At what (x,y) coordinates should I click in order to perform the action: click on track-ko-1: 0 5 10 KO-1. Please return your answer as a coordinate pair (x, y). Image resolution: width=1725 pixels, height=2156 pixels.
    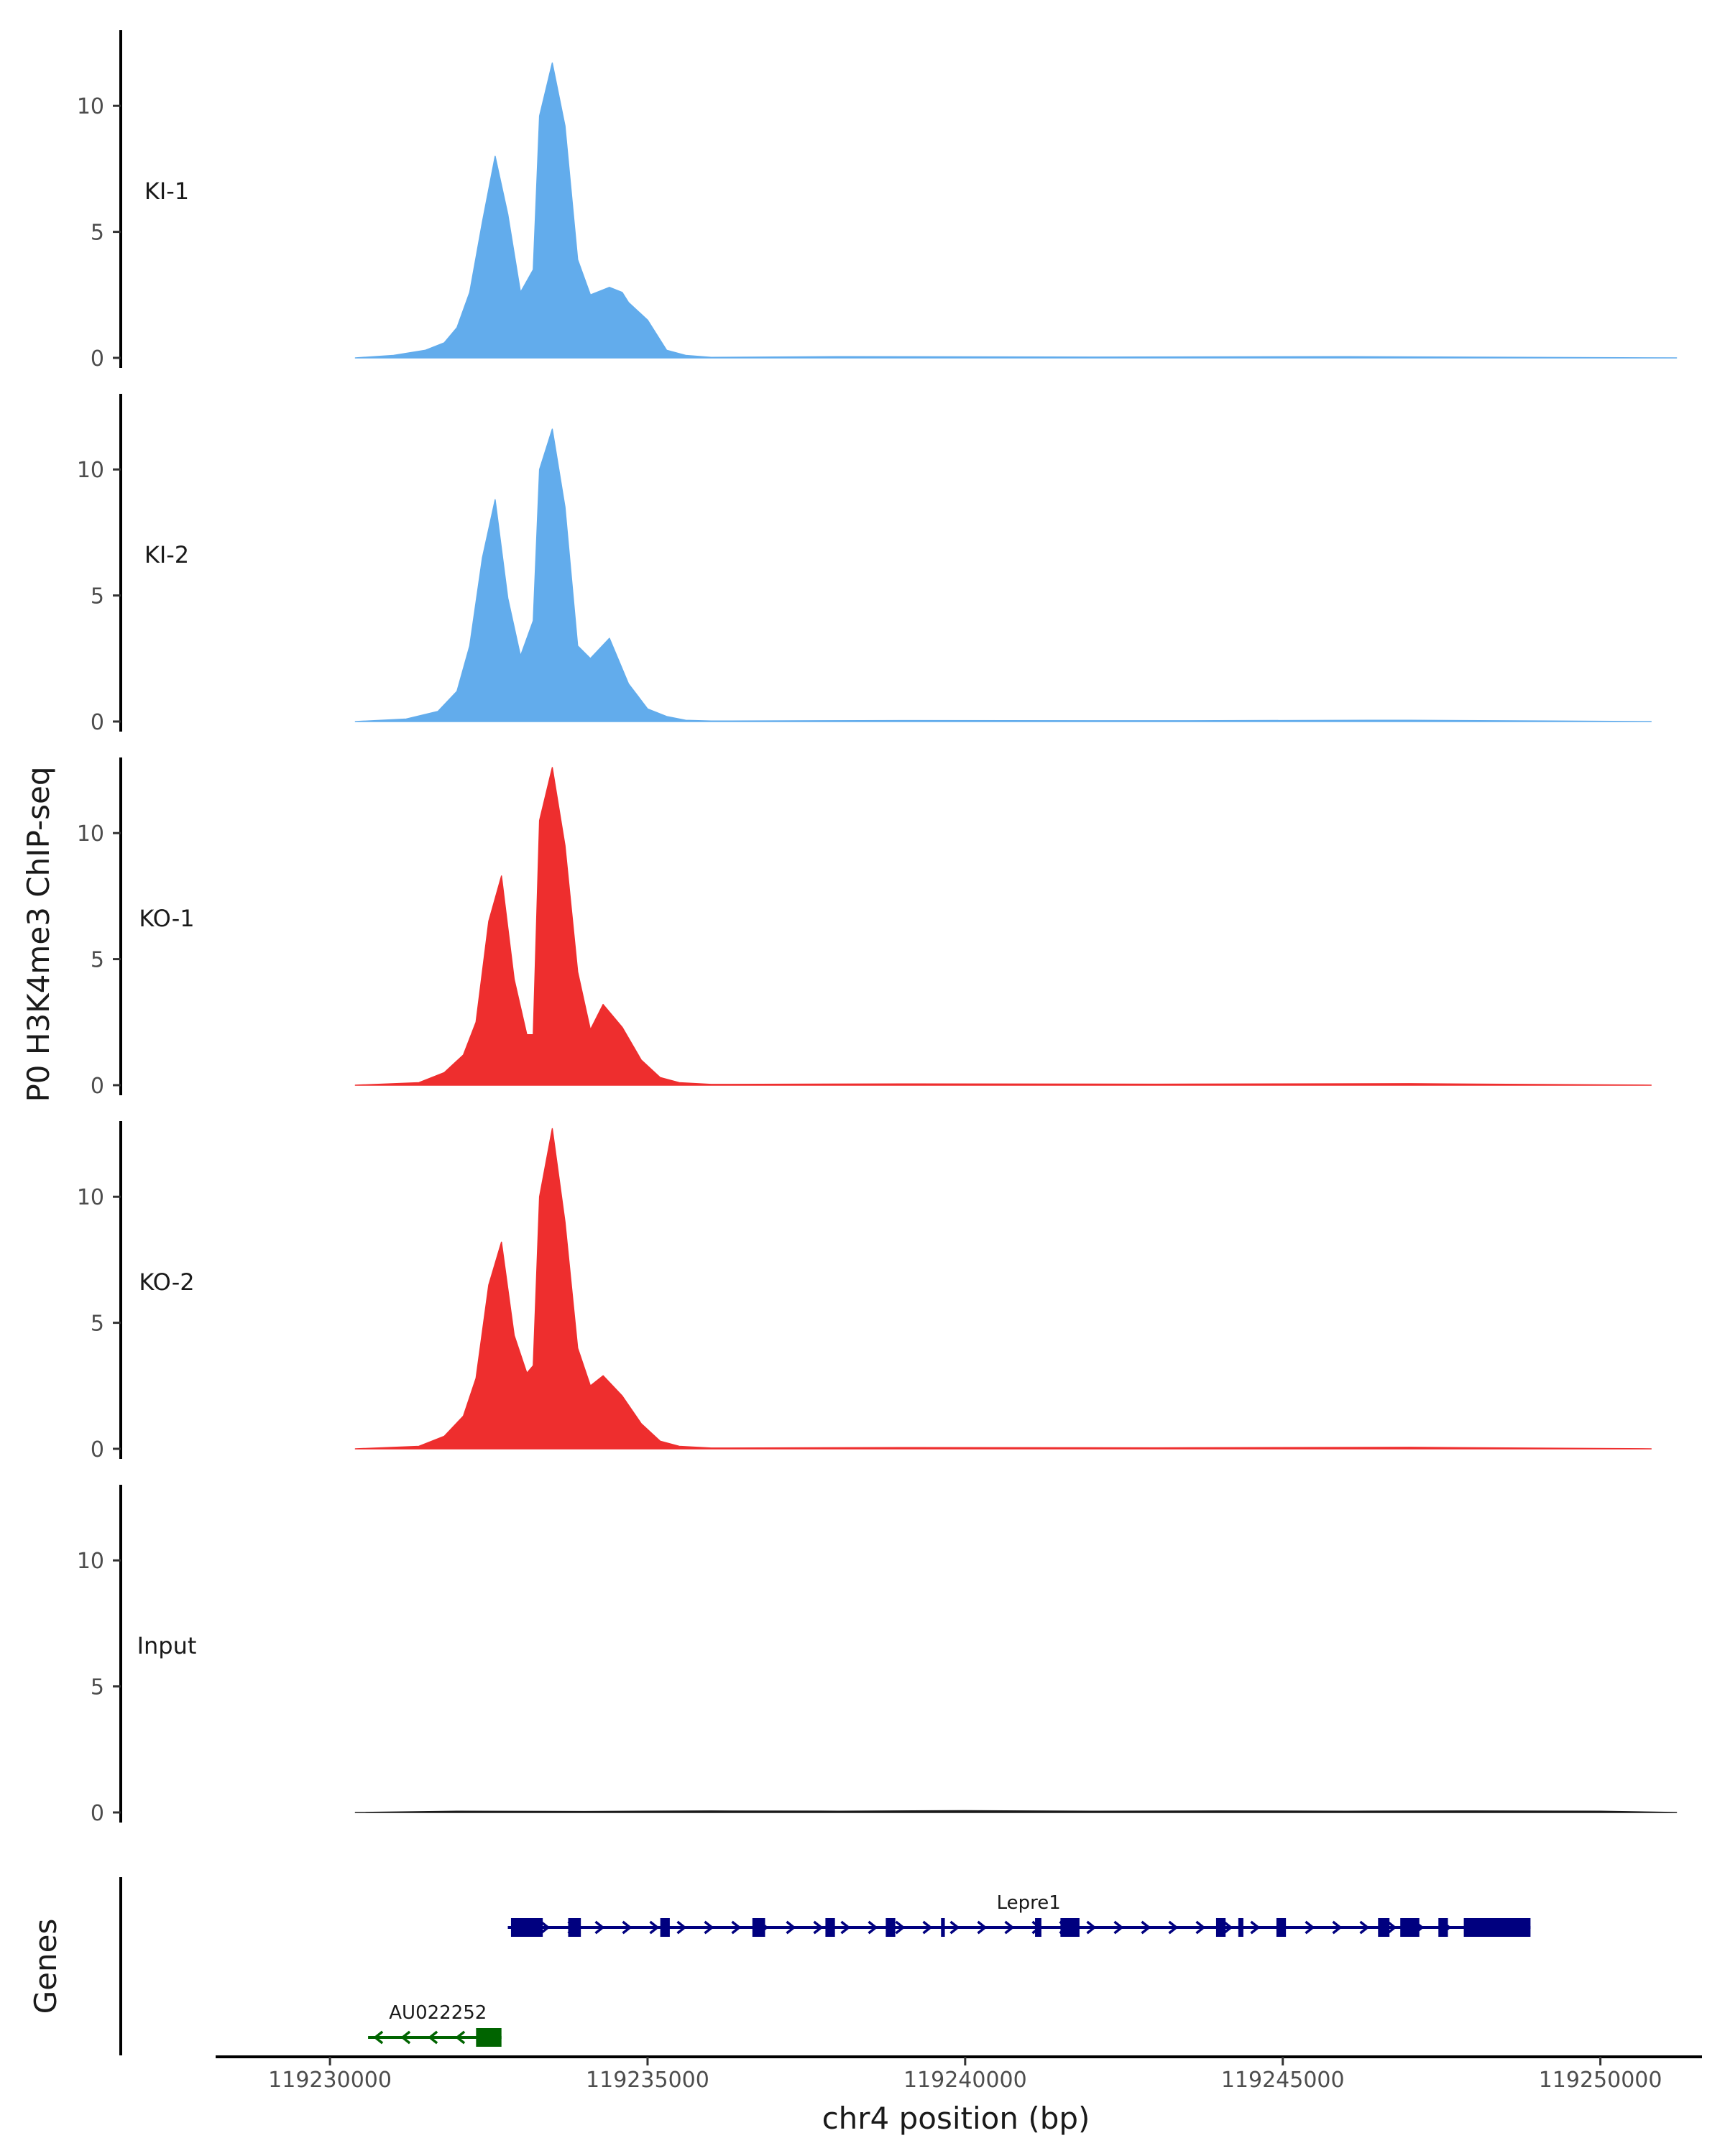
    Looking at the image, I should click on (864, 928).